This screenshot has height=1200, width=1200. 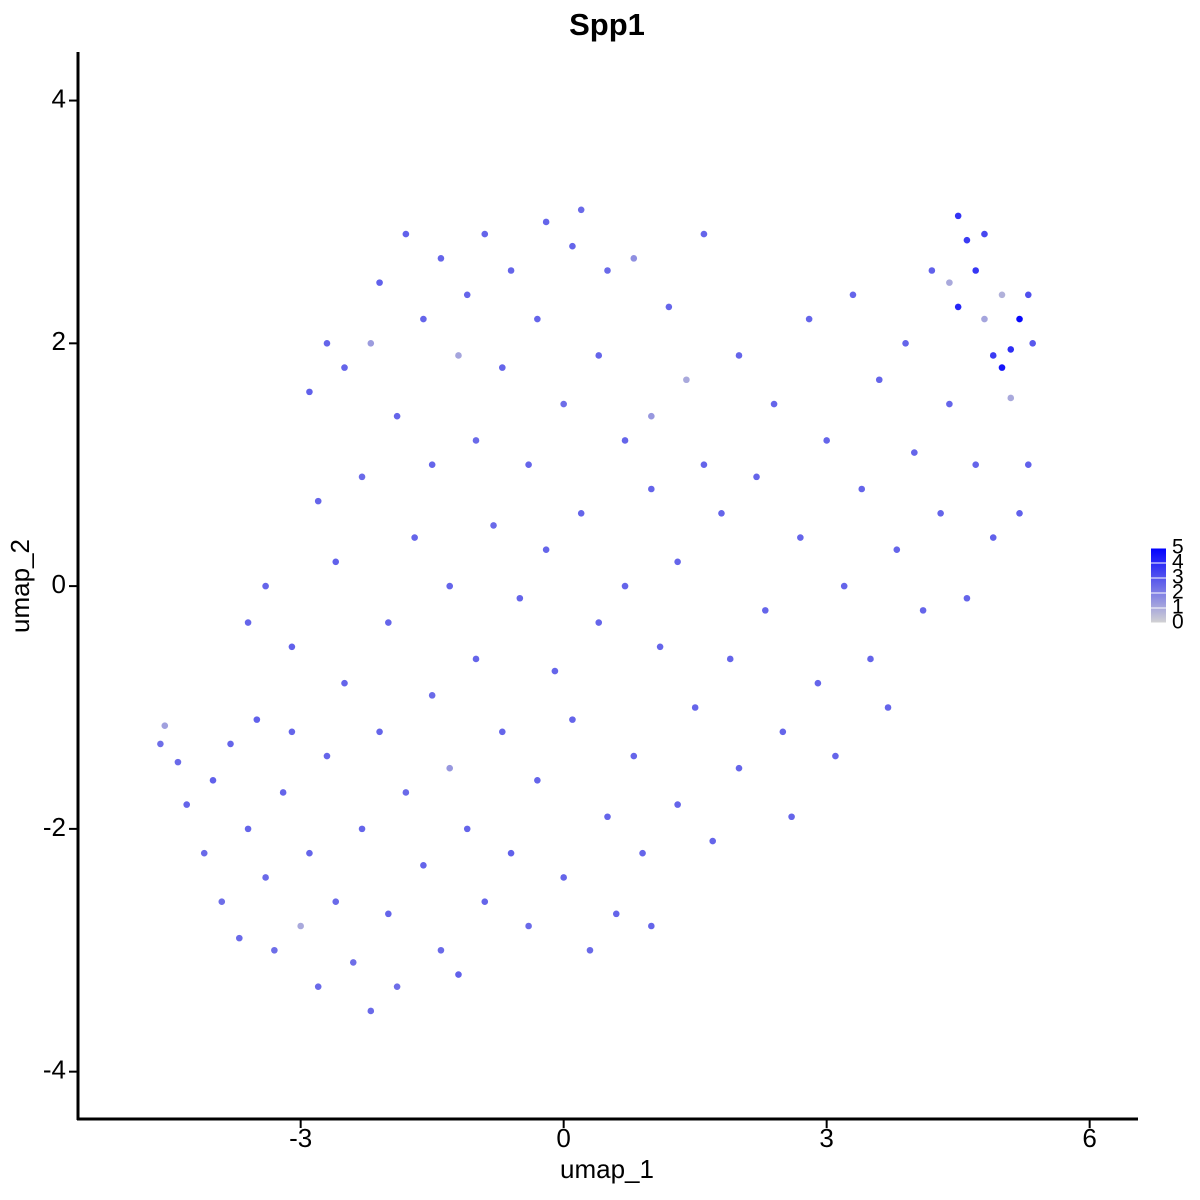 I want to click on colorbar-tick-label: 5, so click(x=1178, y=547).